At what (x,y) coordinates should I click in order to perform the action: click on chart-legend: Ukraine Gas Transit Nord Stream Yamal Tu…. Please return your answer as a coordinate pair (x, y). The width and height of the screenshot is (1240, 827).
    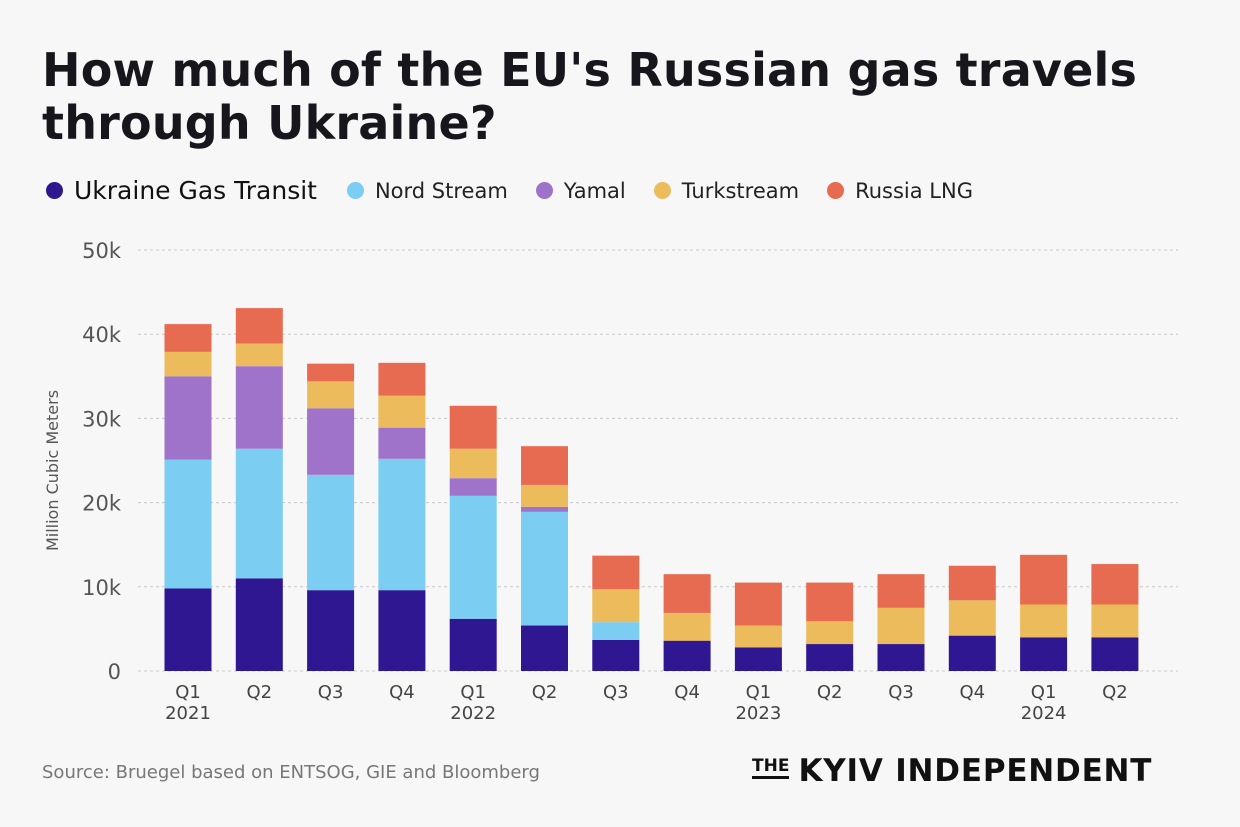
    Looking at the image, I should click on (523, 190).